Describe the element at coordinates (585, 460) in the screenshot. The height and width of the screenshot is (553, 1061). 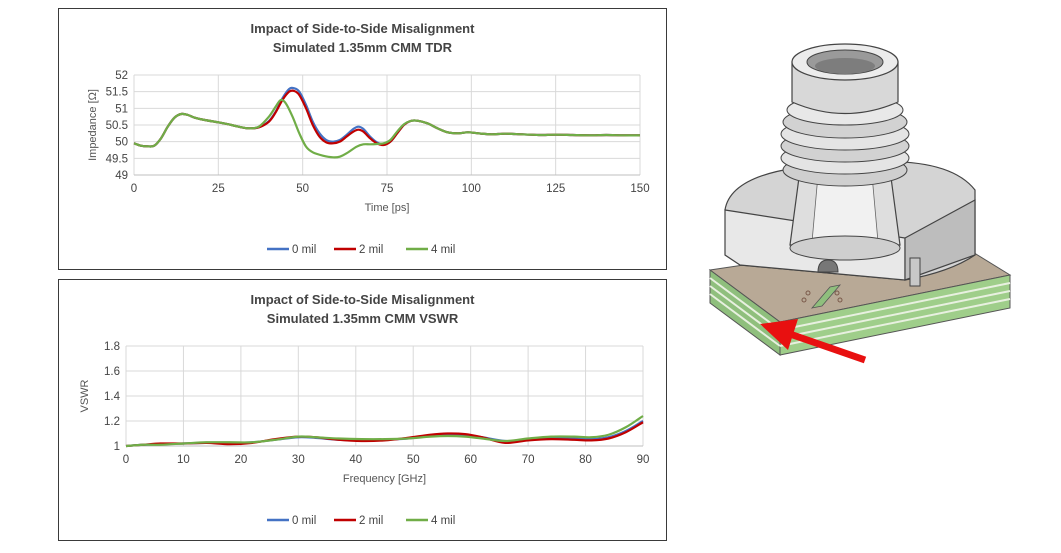
I see `x-tick-label: 80` at that location.